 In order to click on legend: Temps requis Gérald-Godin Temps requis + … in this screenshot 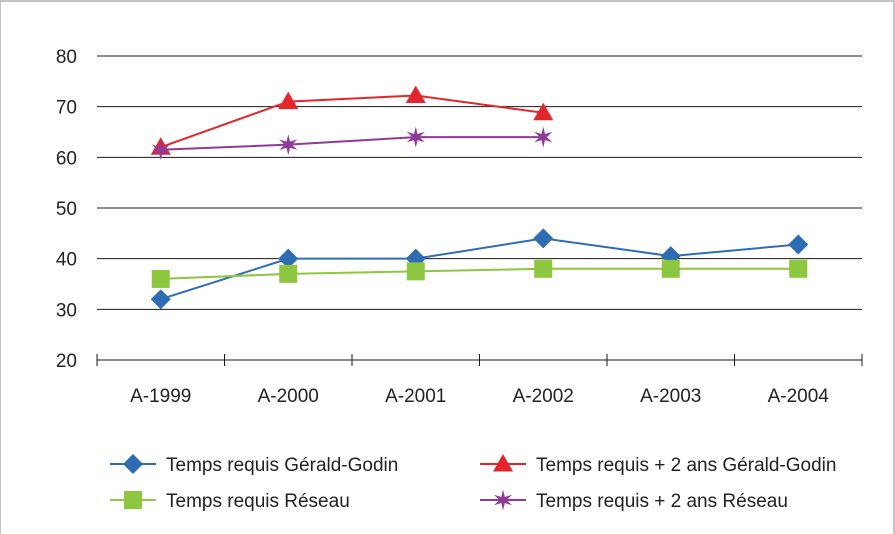, I will do `click(473, 483)`.